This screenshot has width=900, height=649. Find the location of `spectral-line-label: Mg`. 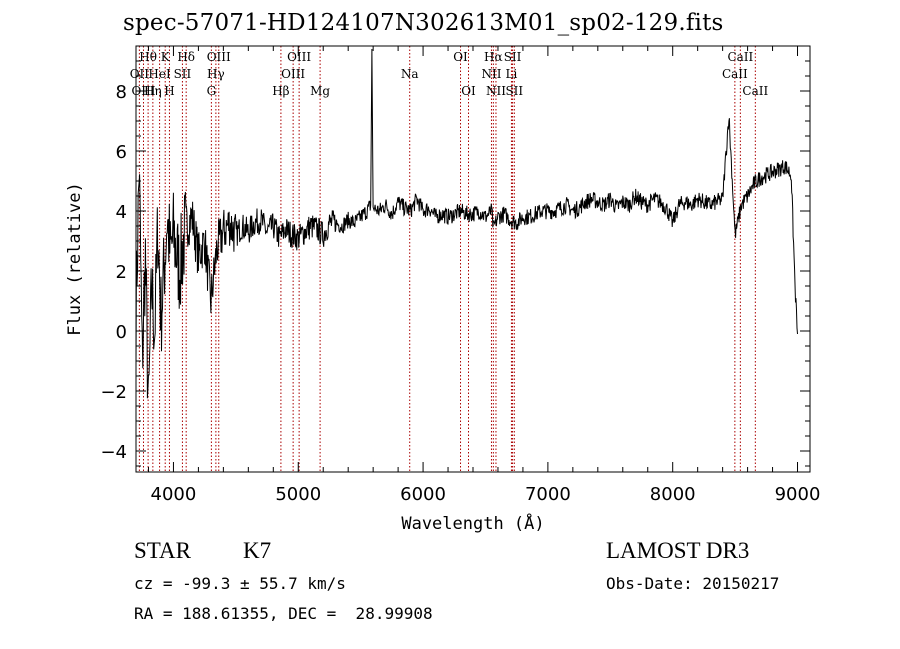

spectral-line-label: Mg is located at coordinates (320, 91).